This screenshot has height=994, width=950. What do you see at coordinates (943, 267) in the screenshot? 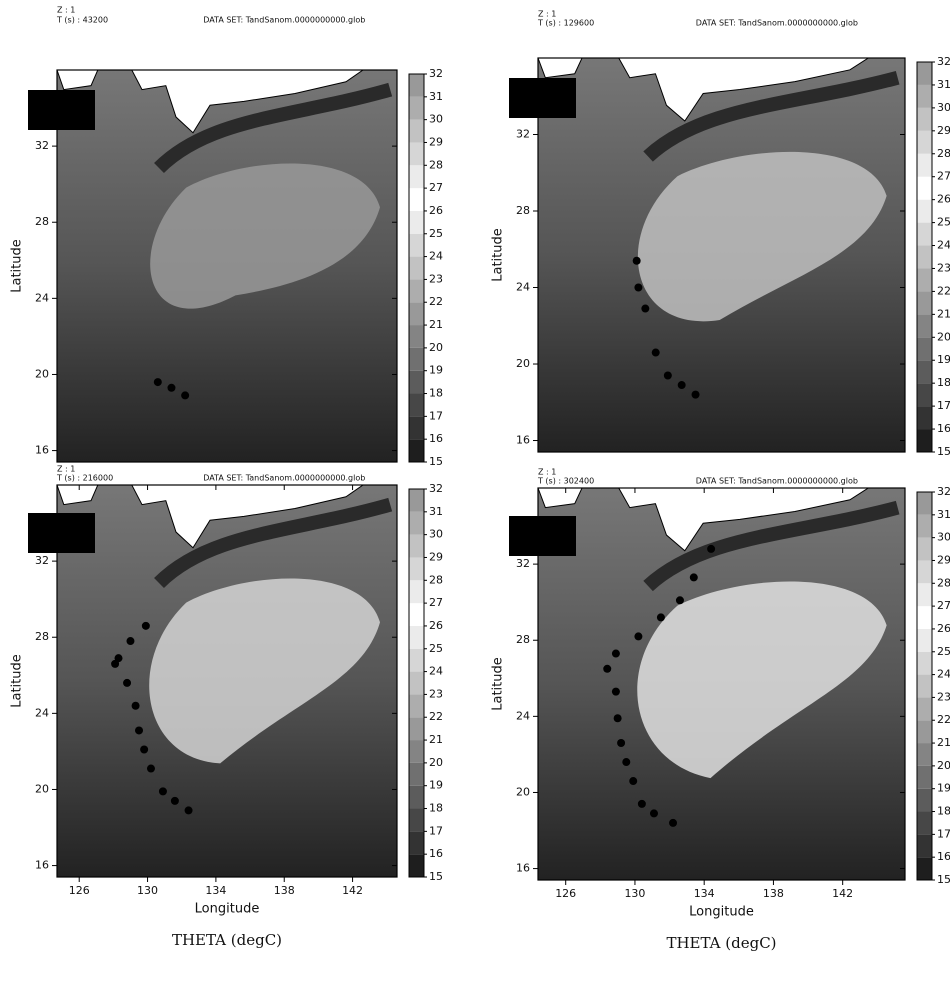
I see `colorbar-label: 23` at bounding box center [943, 267].